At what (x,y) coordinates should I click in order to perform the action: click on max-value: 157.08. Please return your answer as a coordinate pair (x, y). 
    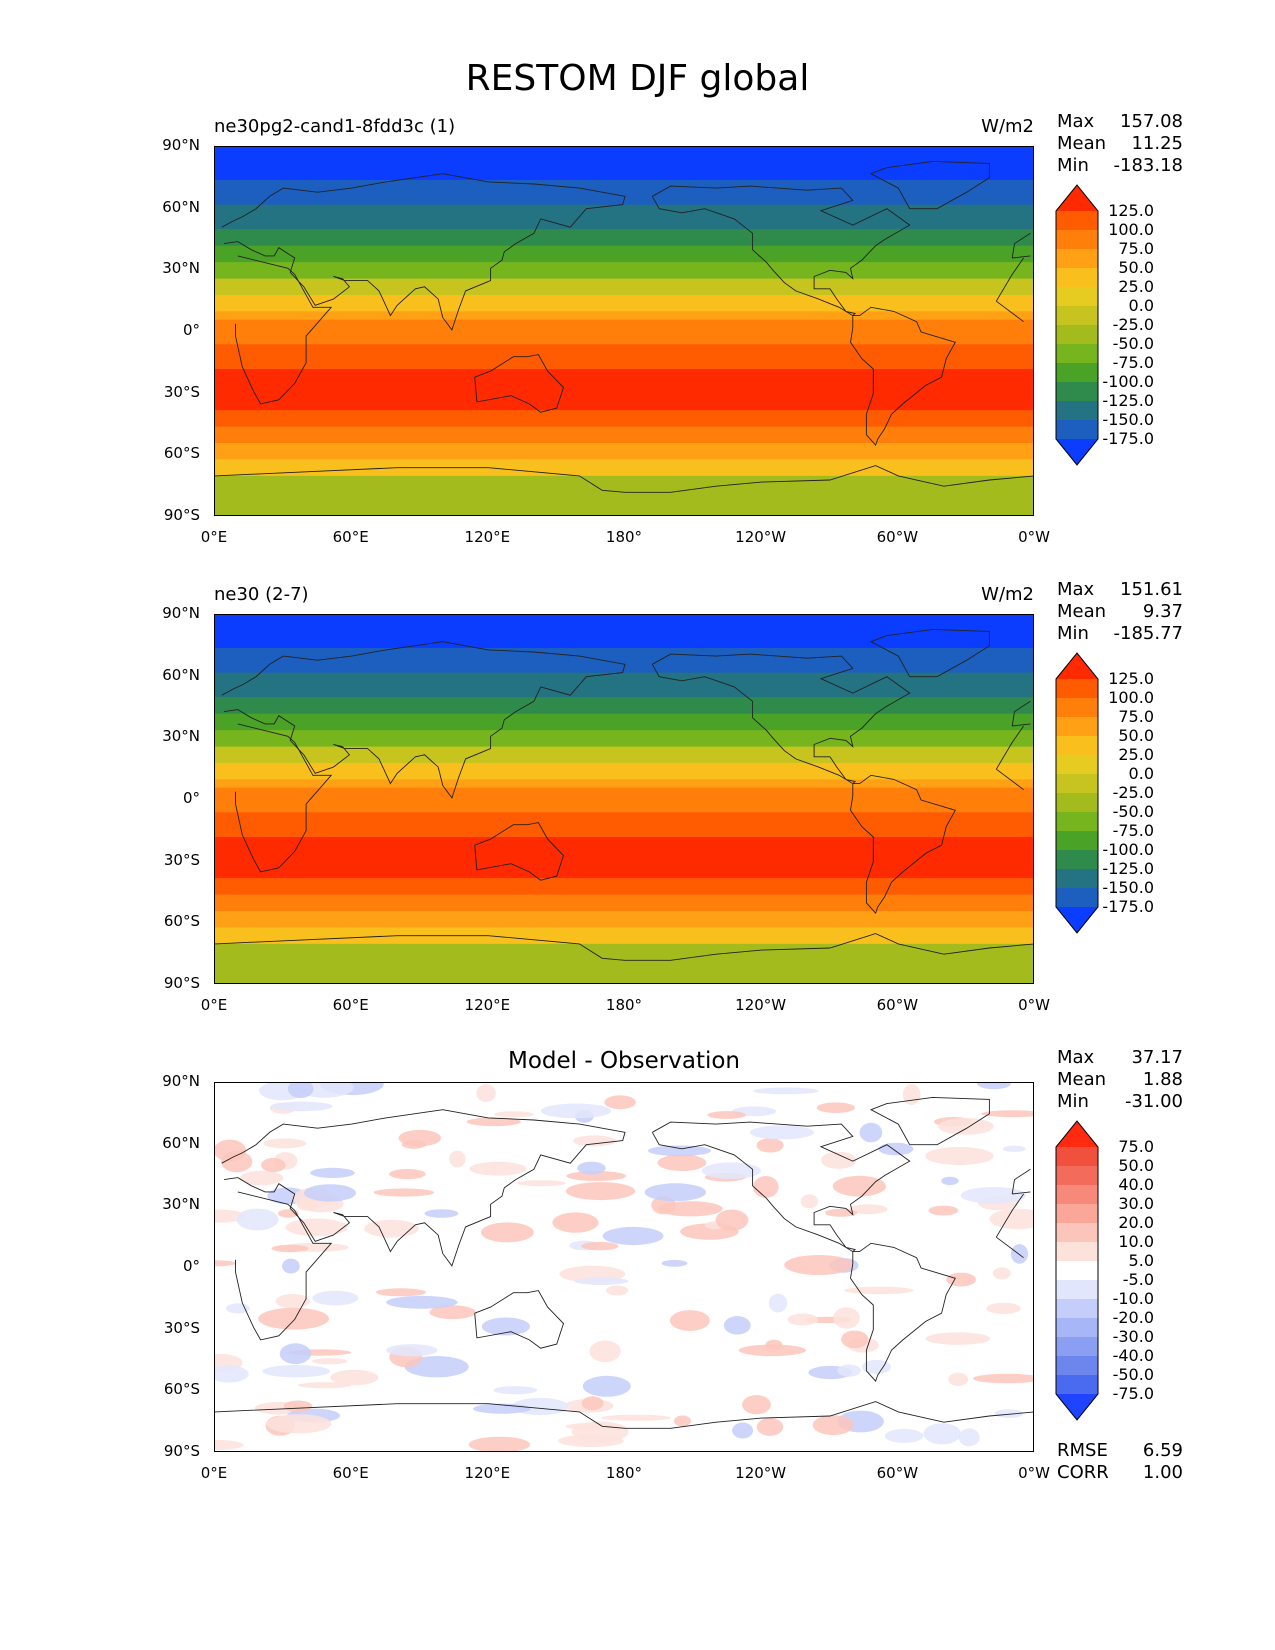
    Looking at the image, I should click on (1151, 121).